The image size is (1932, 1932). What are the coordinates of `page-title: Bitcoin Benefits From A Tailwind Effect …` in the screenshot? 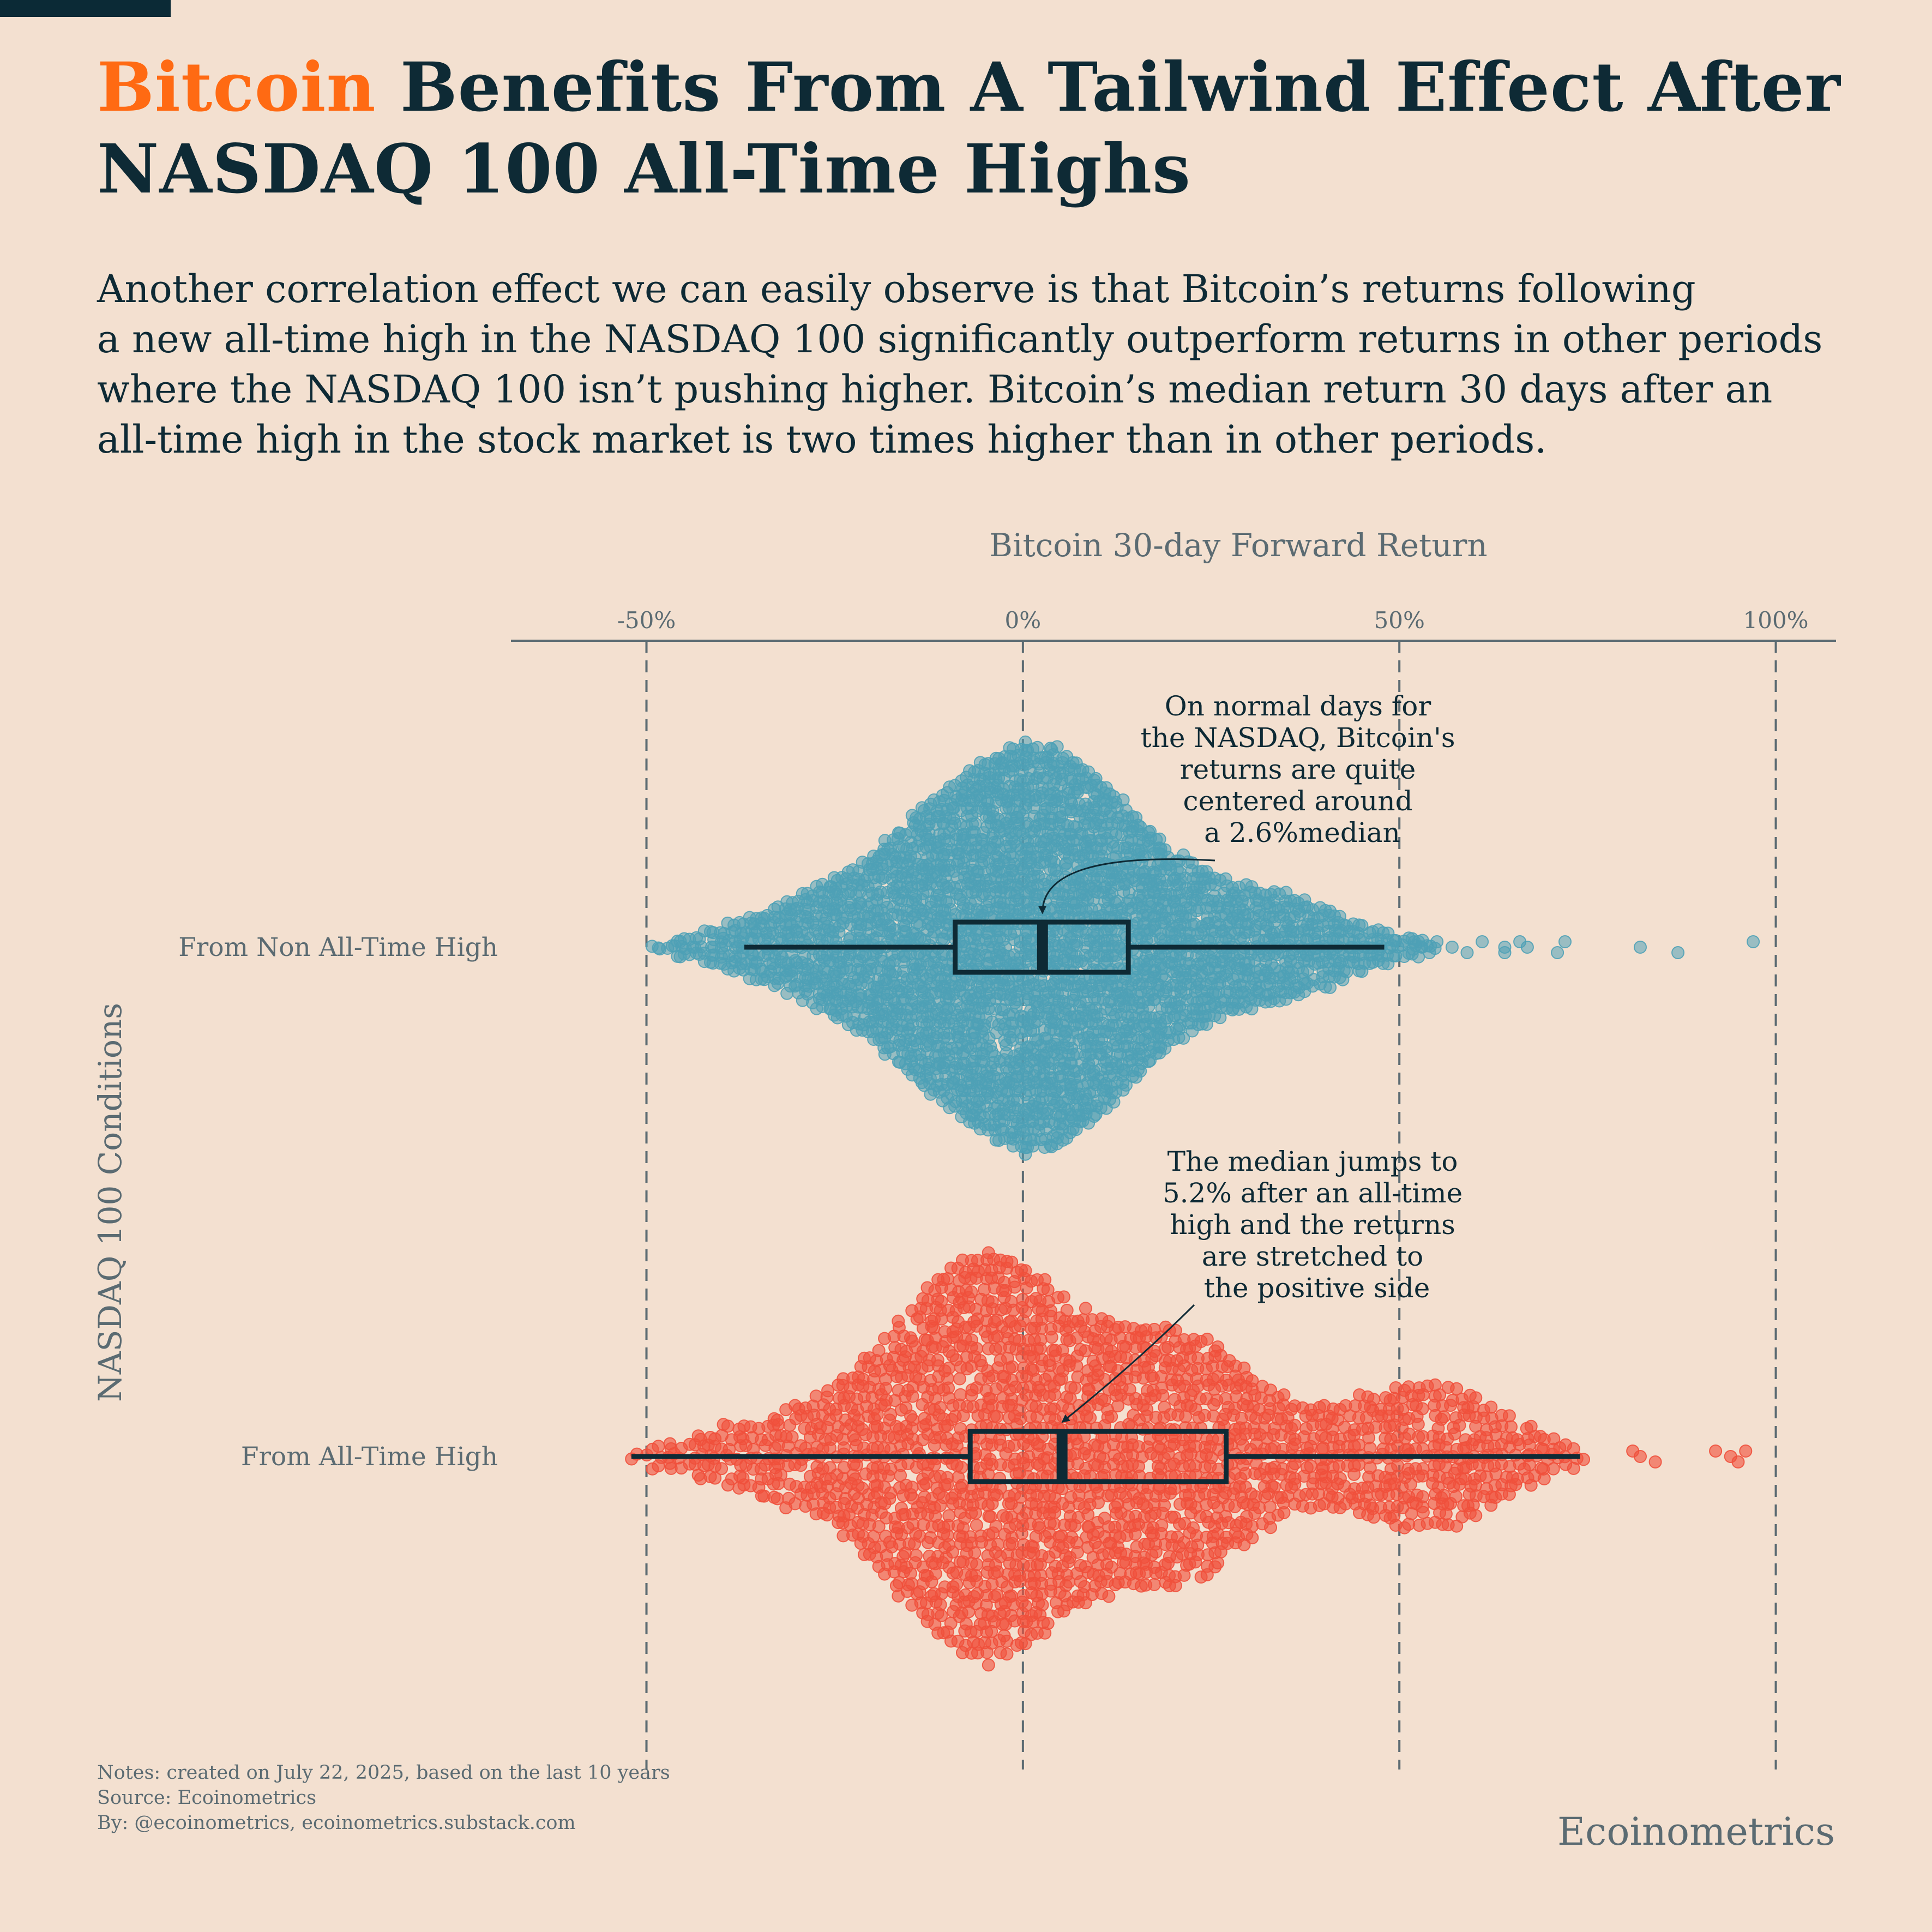 It's located at (997, 128).